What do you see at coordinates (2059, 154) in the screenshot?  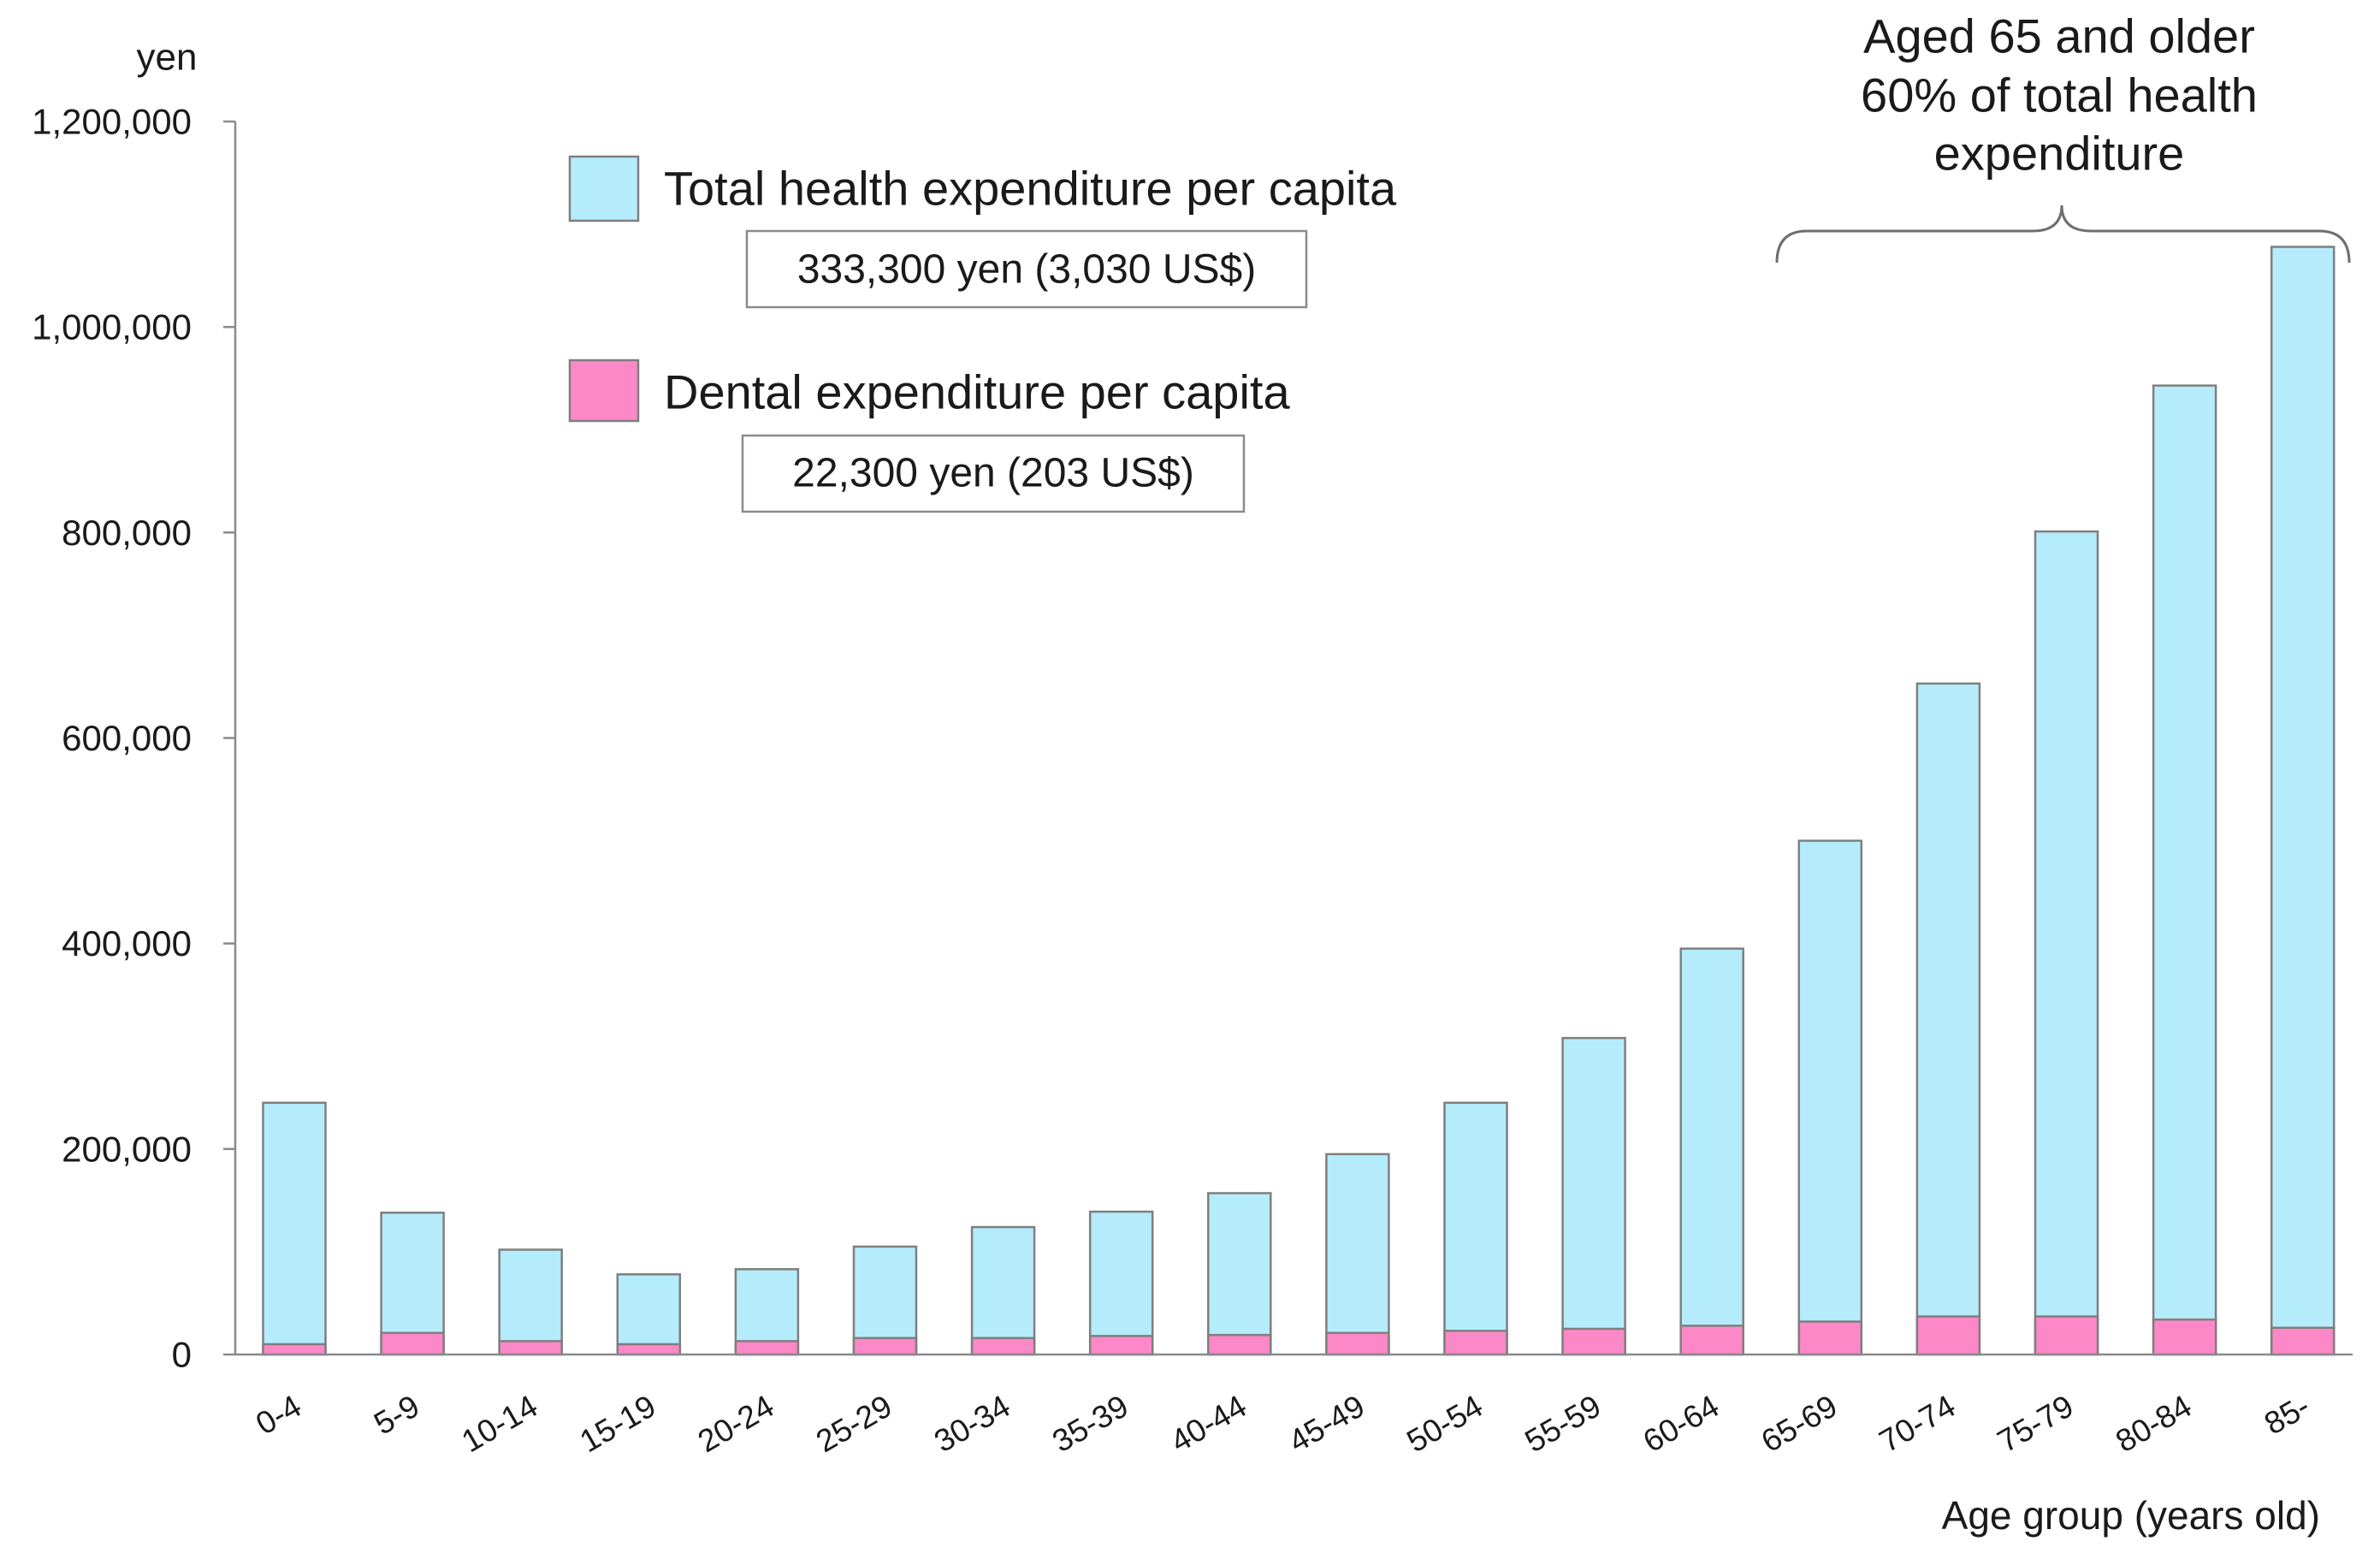 I see `annotation-line-3: expenditure` at bounding box center [2059, 154].